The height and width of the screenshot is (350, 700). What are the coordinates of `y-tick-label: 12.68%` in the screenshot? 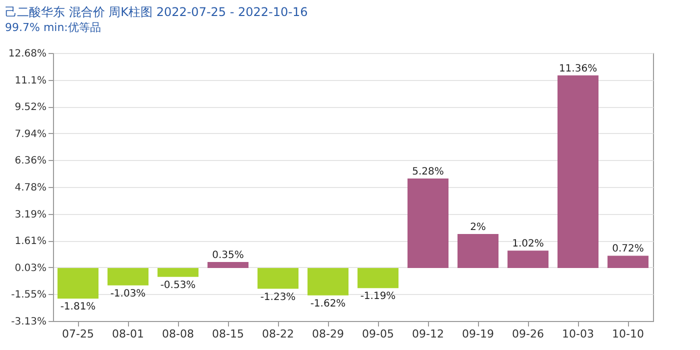 It's located at (27, 54).